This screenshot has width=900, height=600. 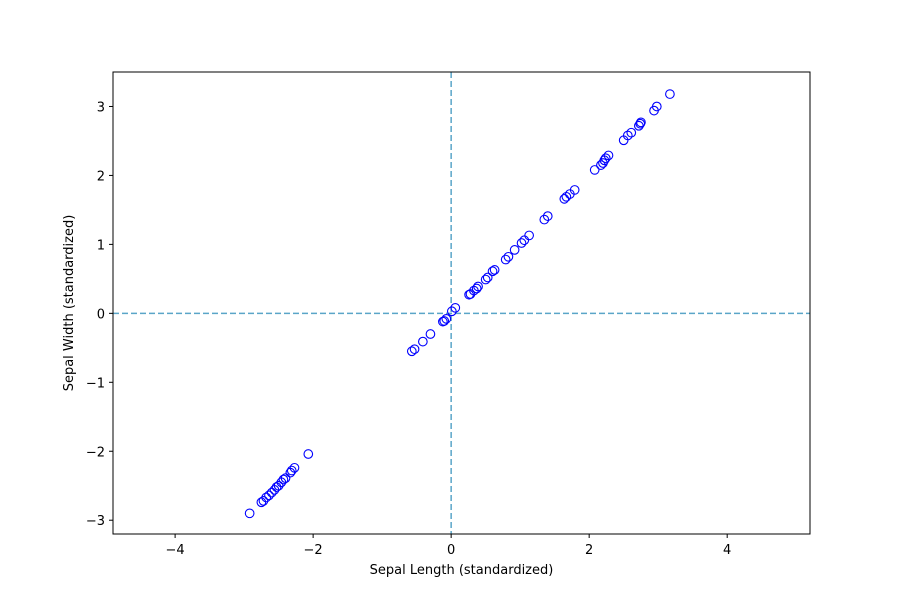 What do you see at coordinates (101, 176) in the screenshot?
I see `y-tick-label: 2` at bounding box center [101, 176].